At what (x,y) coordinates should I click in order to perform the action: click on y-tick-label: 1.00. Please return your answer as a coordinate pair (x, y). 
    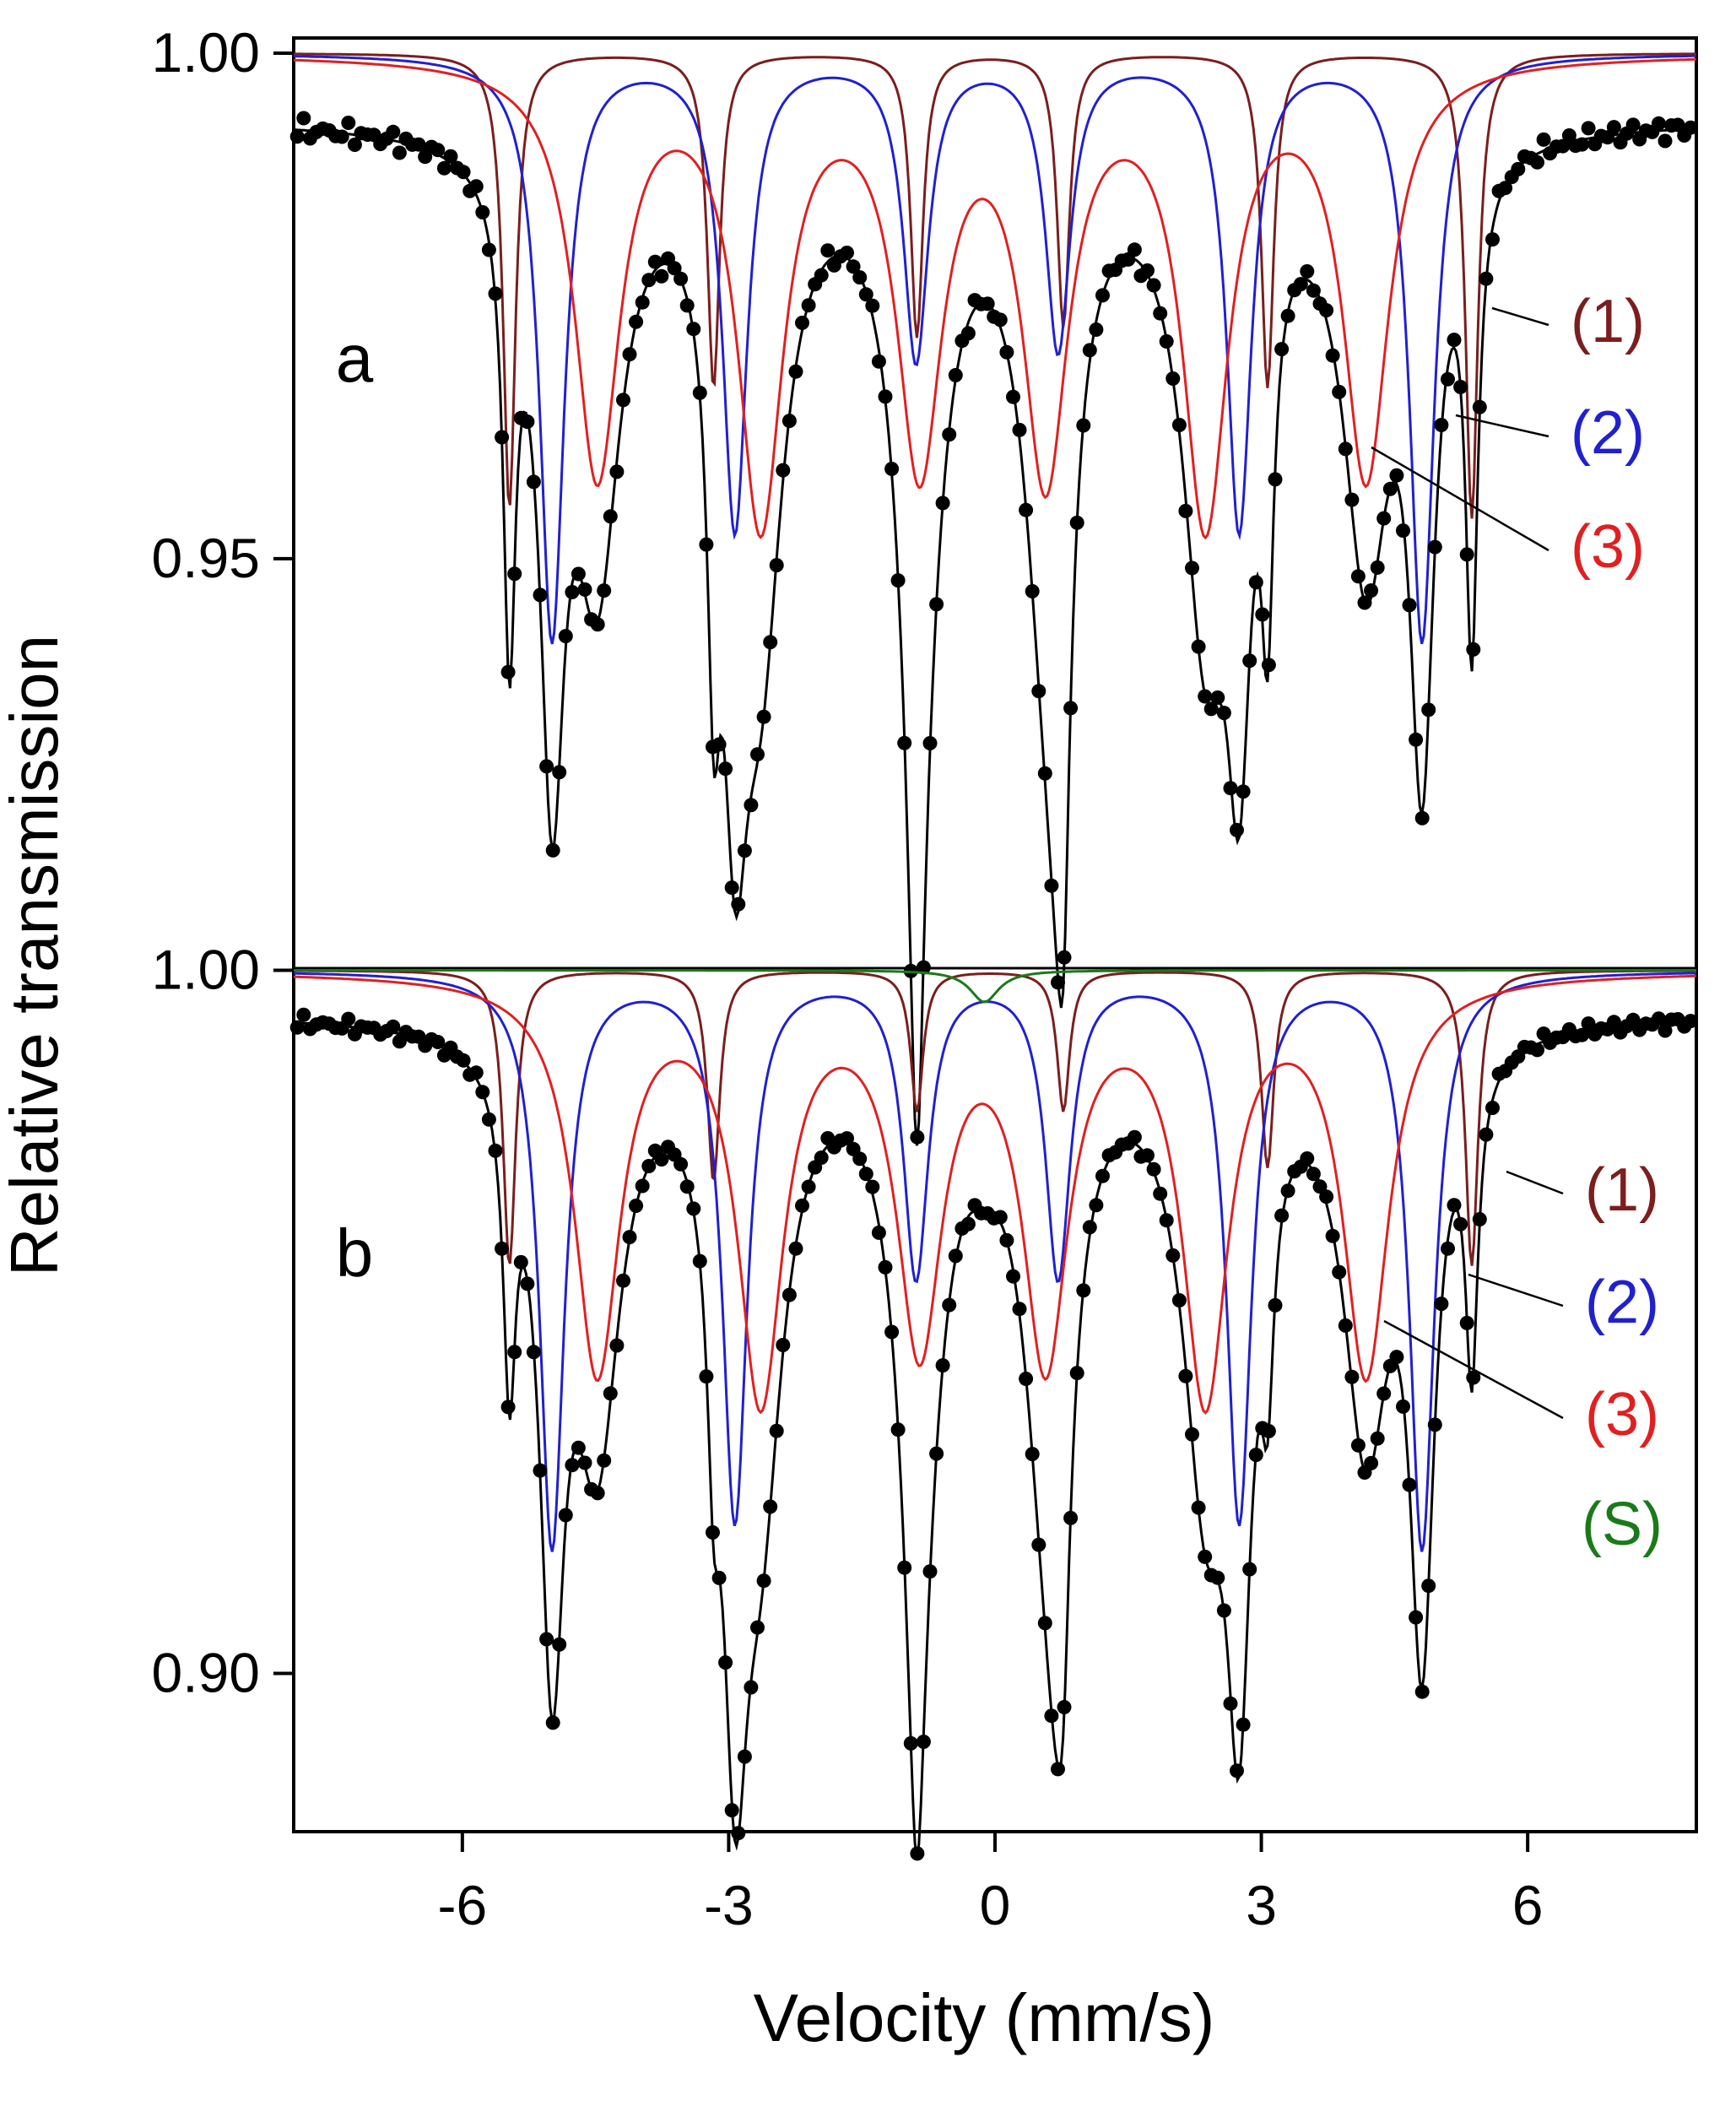
    Looking at the image, I should click on (206, 52).